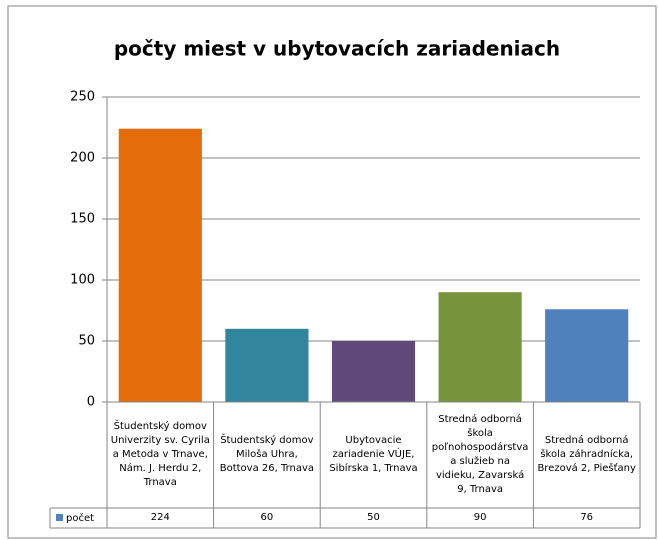 The image size is (659, 540). Describe the element at coordinates (82, 219) in the screenshot. I see `y-tick-label: 150` at that location.